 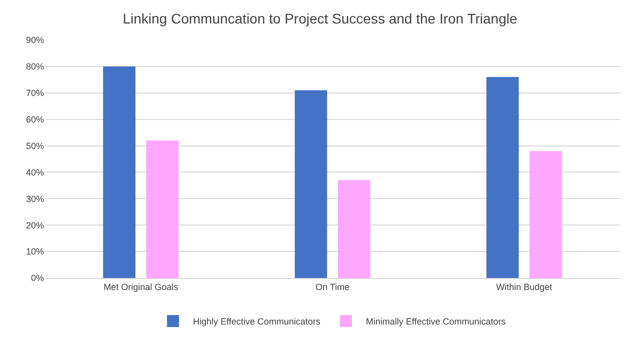 I want to click on y-tick-label: 60%, so click(x=35, y=119).